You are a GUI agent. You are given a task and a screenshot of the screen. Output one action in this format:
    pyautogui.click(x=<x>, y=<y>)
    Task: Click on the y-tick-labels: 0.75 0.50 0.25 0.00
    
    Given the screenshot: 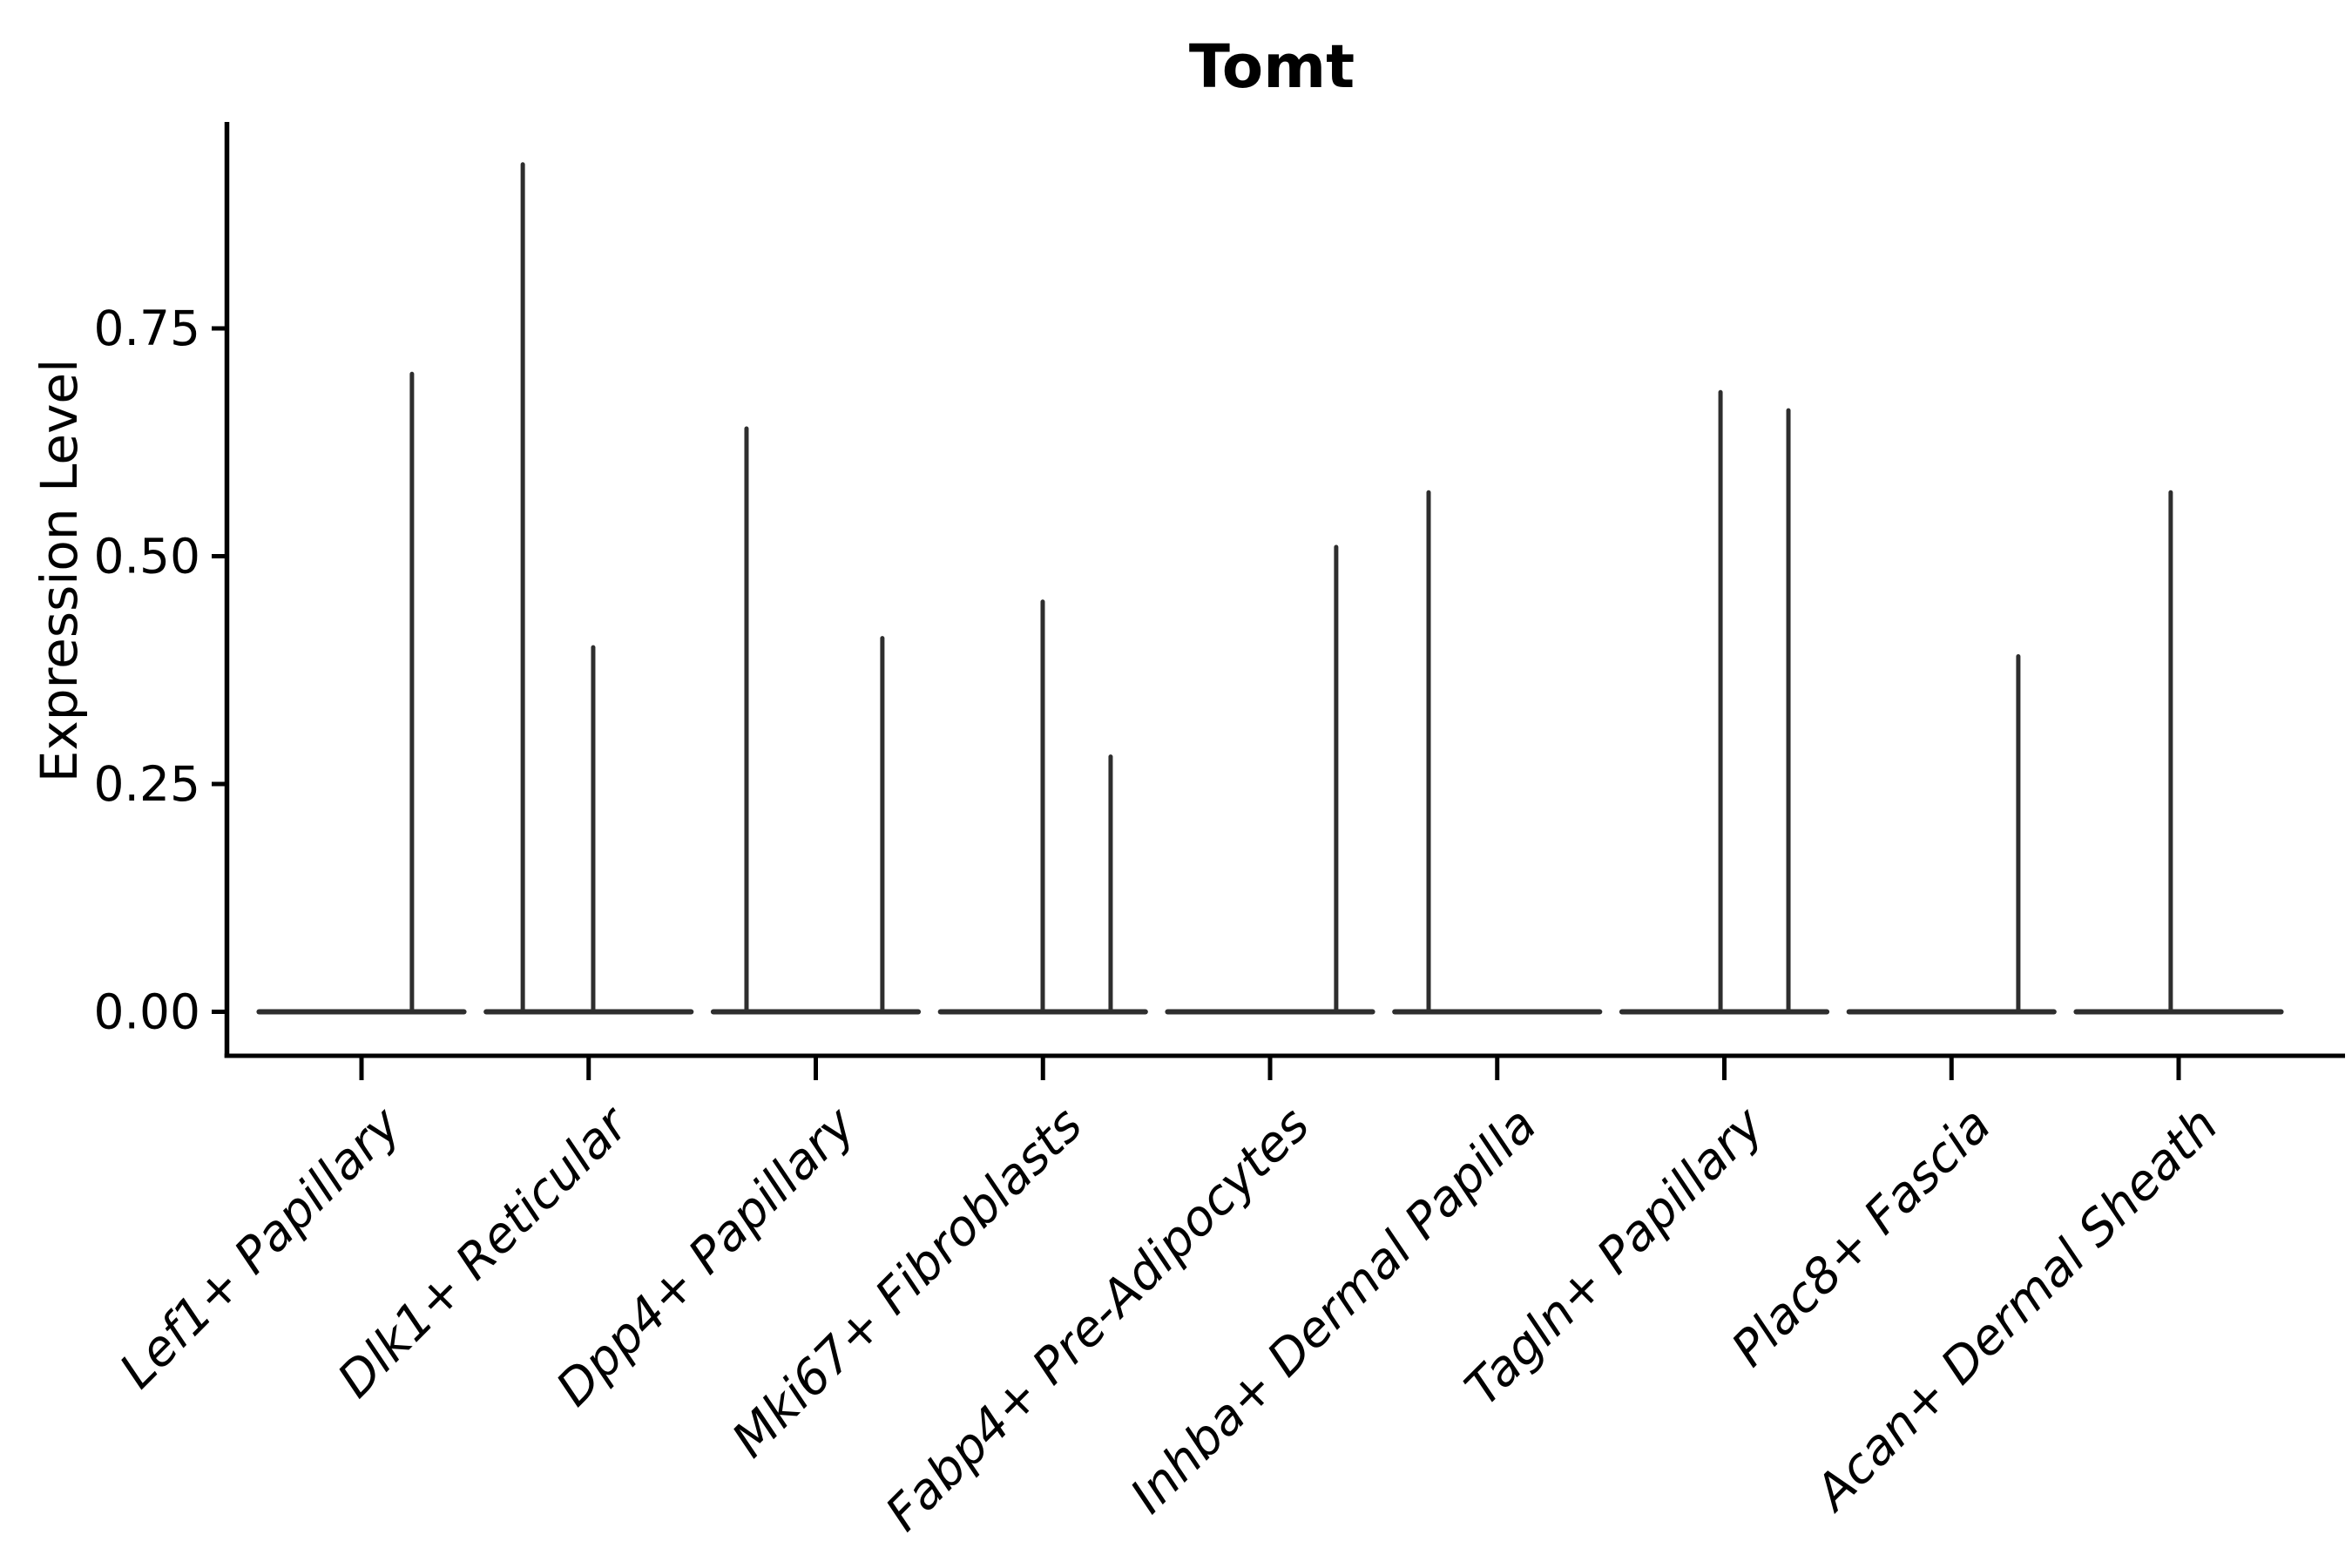 What is the action you would take?
    pyautogui.click(x=147, y=670)
    